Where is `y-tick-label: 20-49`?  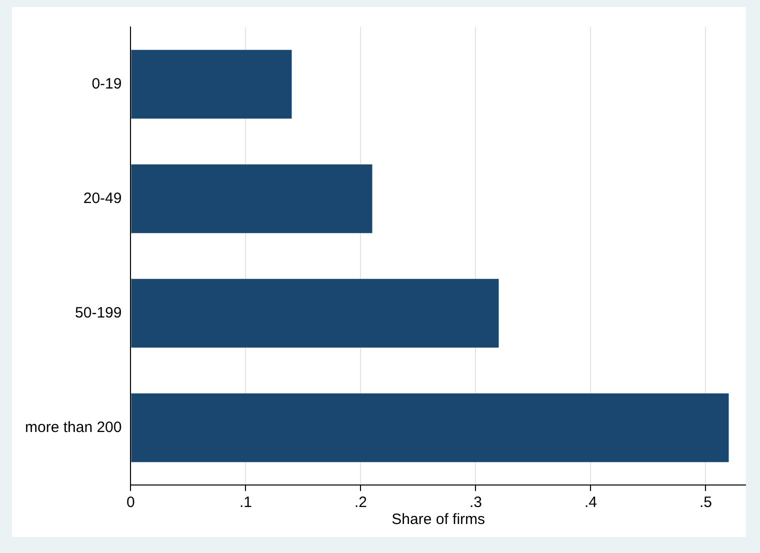 y-tick-label: 20-49 is located at coordinates (102, 198).